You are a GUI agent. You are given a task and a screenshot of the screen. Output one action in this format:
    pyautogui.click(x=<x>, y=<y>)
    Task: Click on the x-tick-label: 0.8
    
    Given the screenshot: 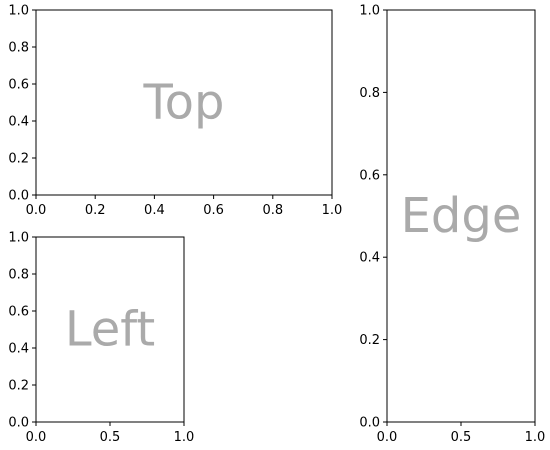 What is the action you would take?
    pyautogui.click(x=272, y=210)
    